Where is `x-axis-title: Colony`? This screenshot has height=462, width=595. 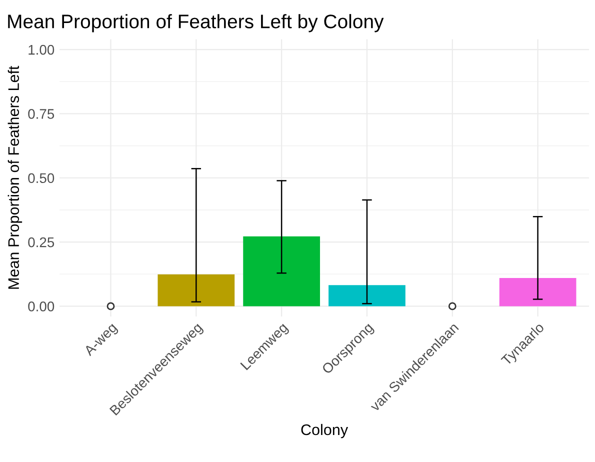
x-axis-title: Colony is located at coordinates (324, 431).